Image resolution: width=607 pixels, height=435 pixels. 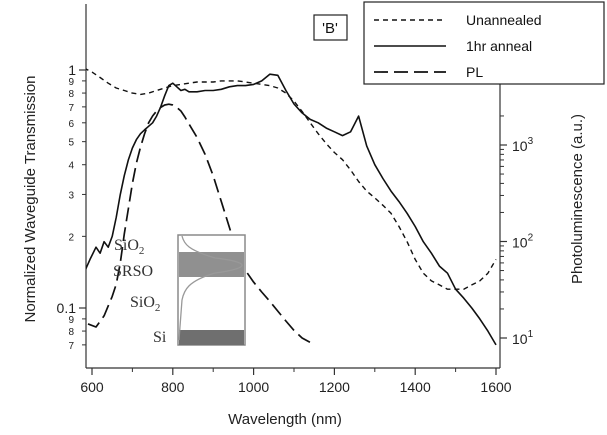 What do you see at coordinates (285, 419) in the screenshot?
I see `x-axis-title: Wavelength (nm)` at bounding box center [285, 419].